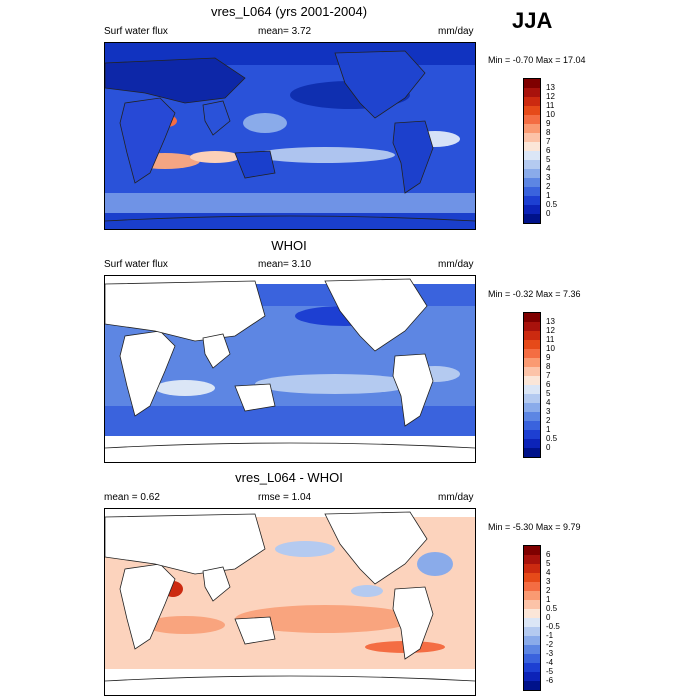 This screenshot has height=700, width=700. I want to click on panel-1-minmax: Min = -0.70 Max = 17.04, so click(537, 60).